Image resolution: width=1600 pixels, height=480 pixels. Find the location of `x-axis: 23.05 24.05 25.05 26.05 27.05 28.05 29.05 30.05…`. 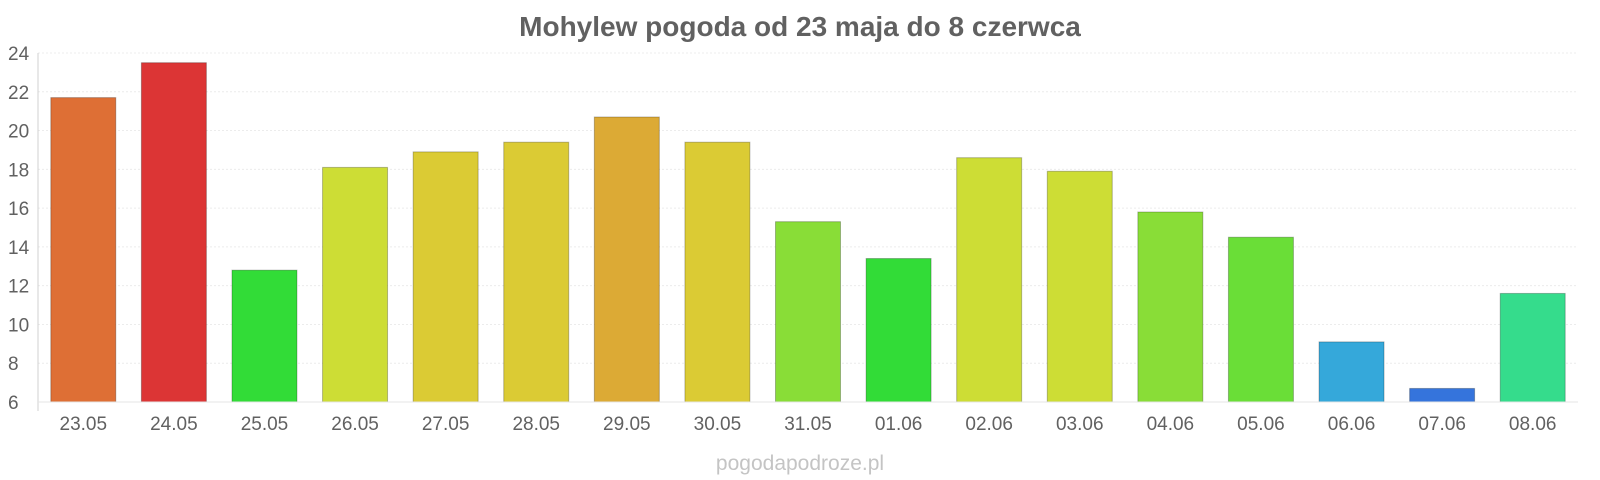

x-axis: 23.05 24.05 25.05 26.05 27.05 28.05 29.05 30.05… is located at coordinates (808, 424).